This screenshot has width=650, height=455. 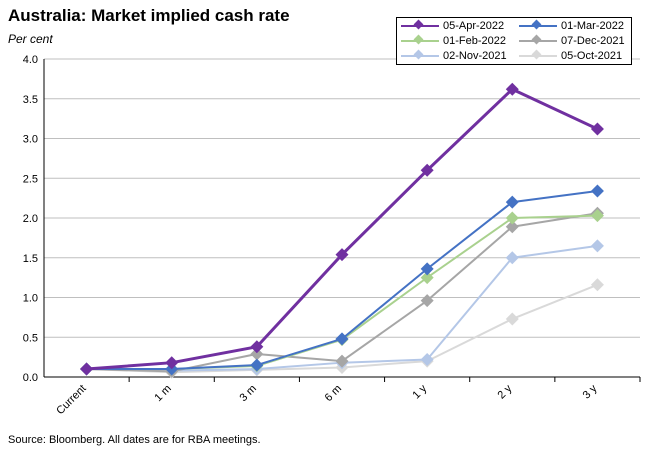 I want to click on y-tick-label: 0.0, so click(x=30, y=378).